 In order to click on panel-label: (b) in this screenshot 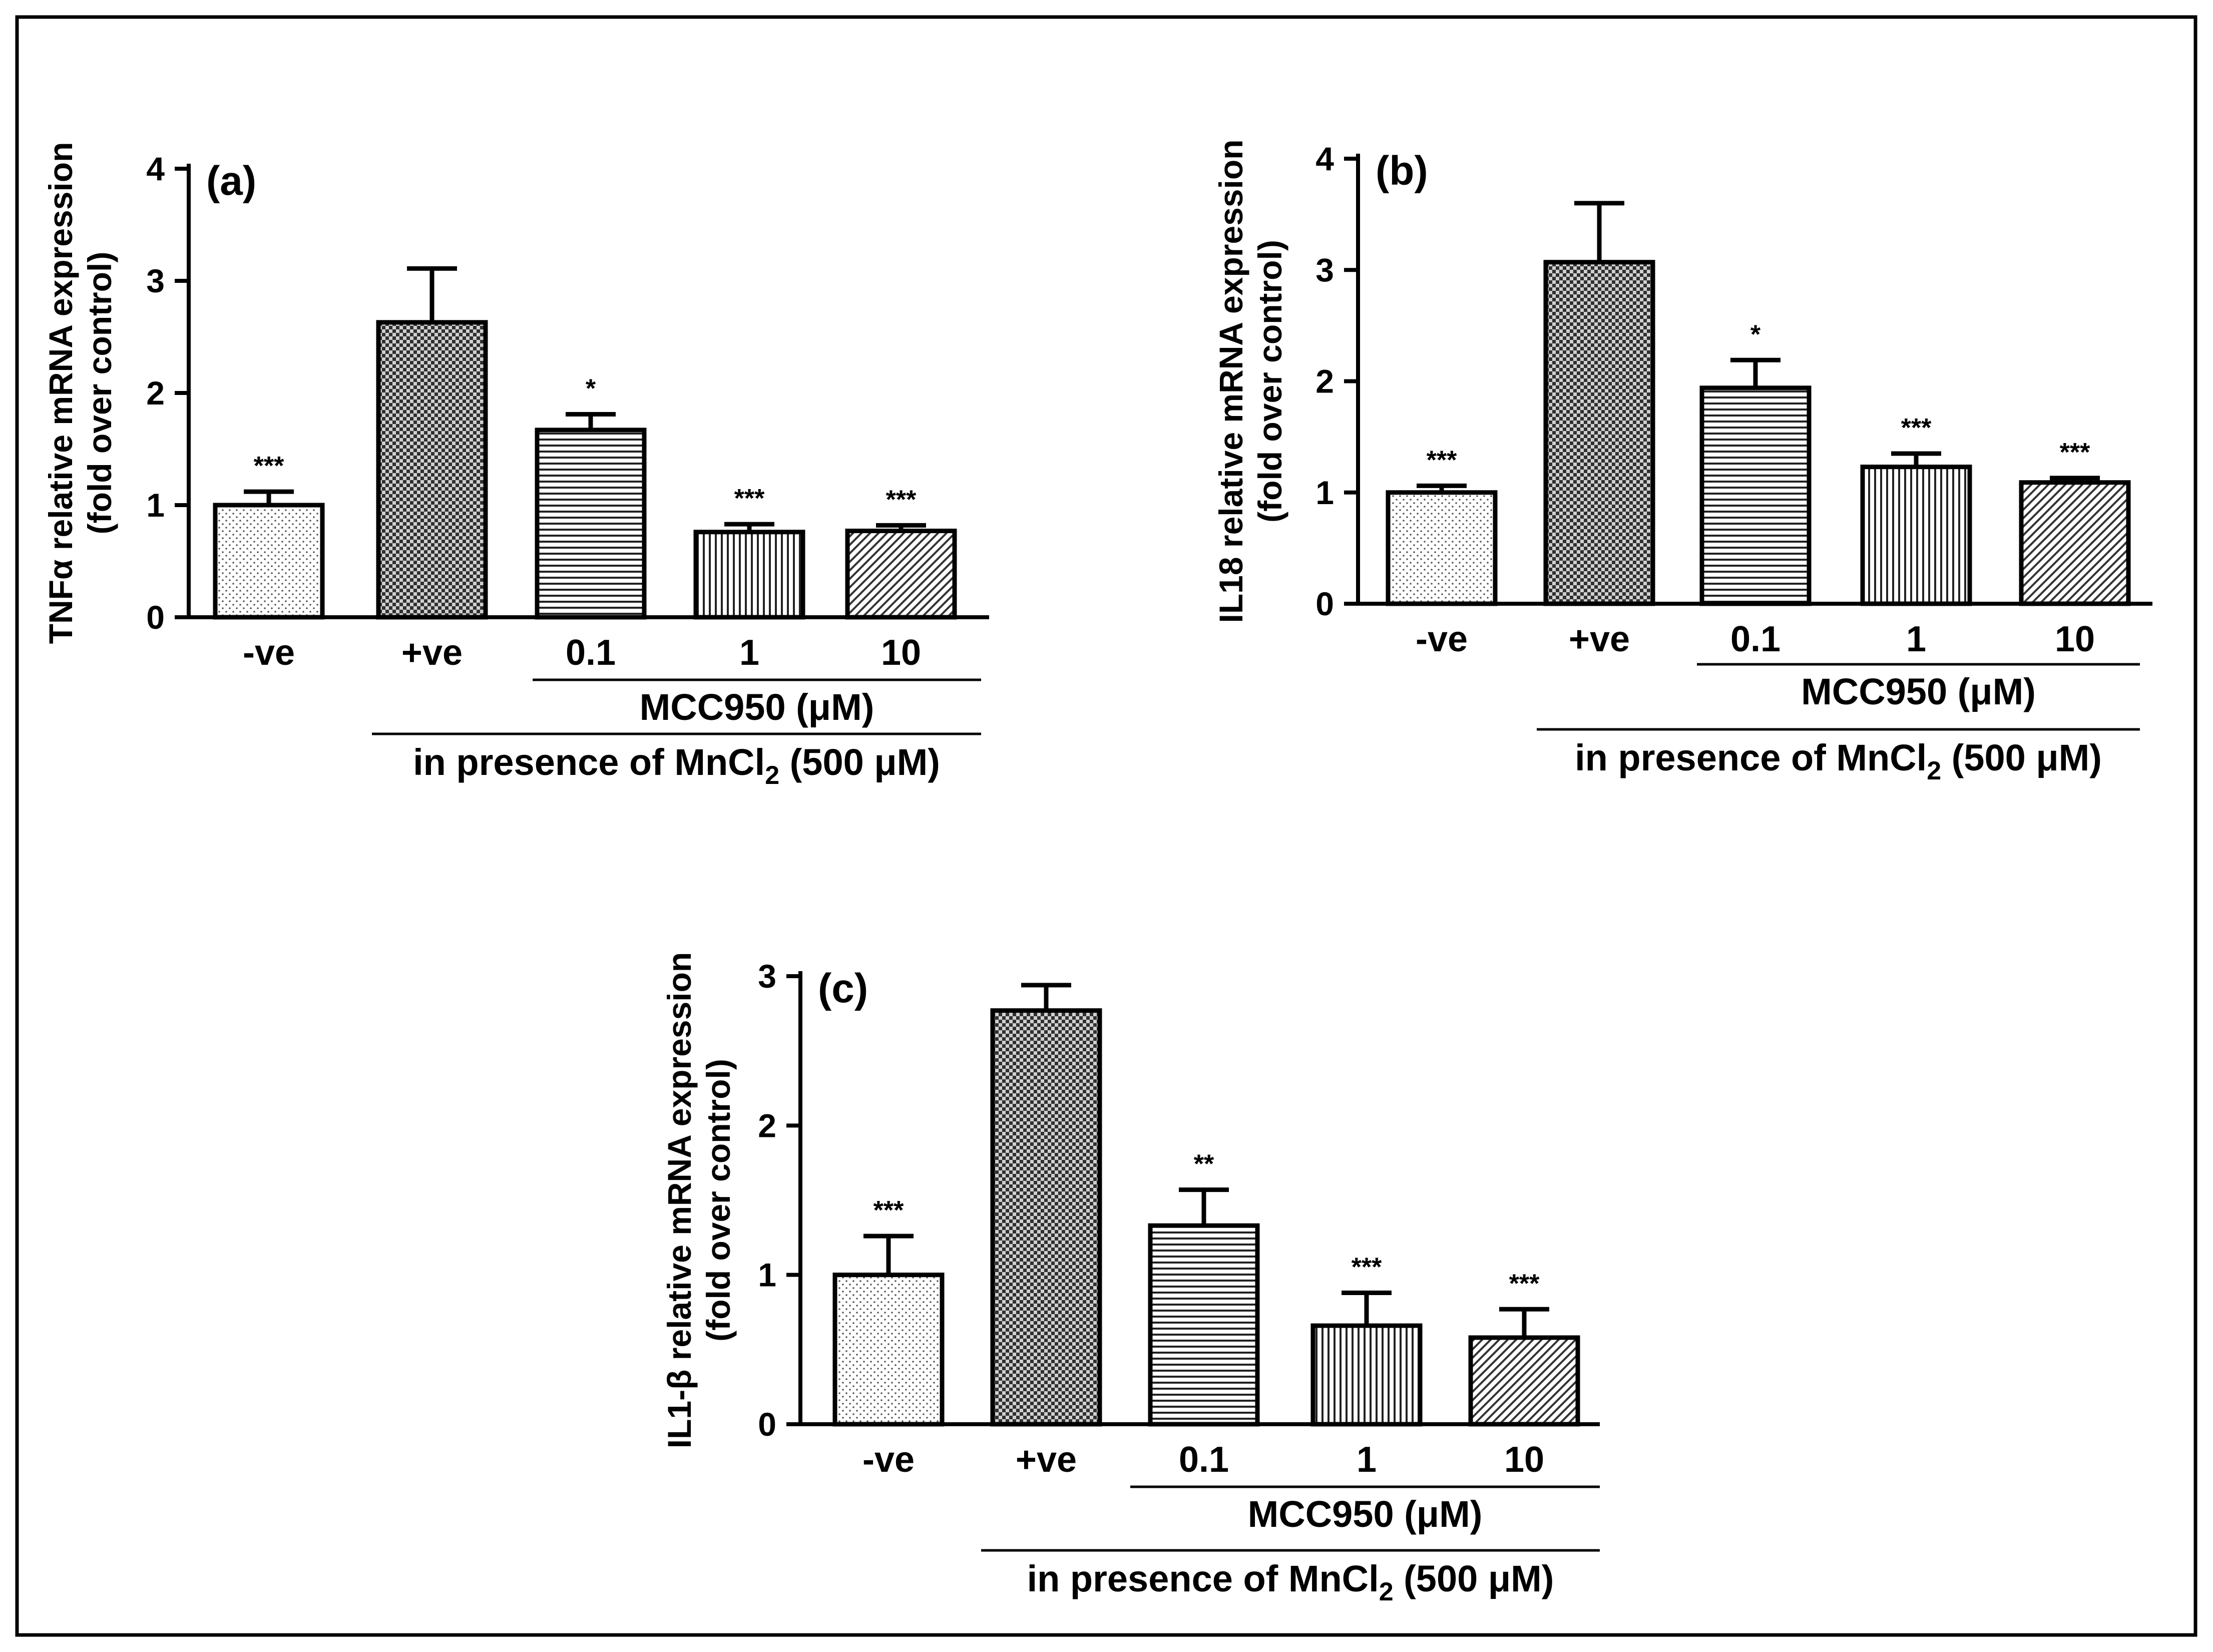, I will do `click(1402, 171)`.